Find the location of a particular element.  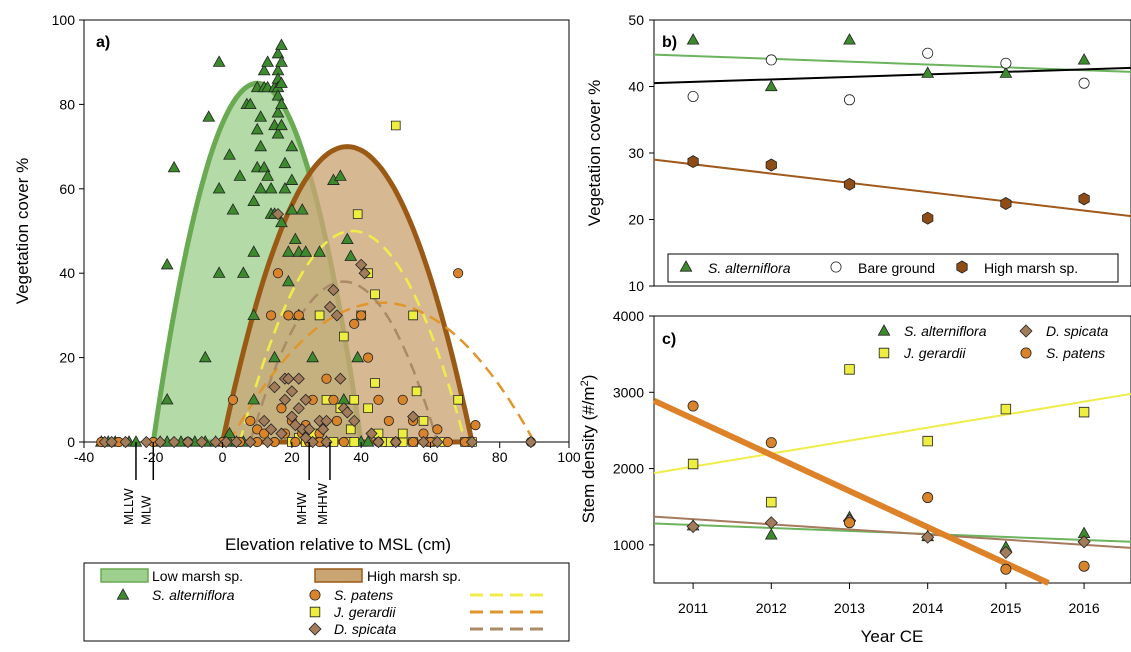

a-y-tick-label: 0 is located at coordinates (71, 442).